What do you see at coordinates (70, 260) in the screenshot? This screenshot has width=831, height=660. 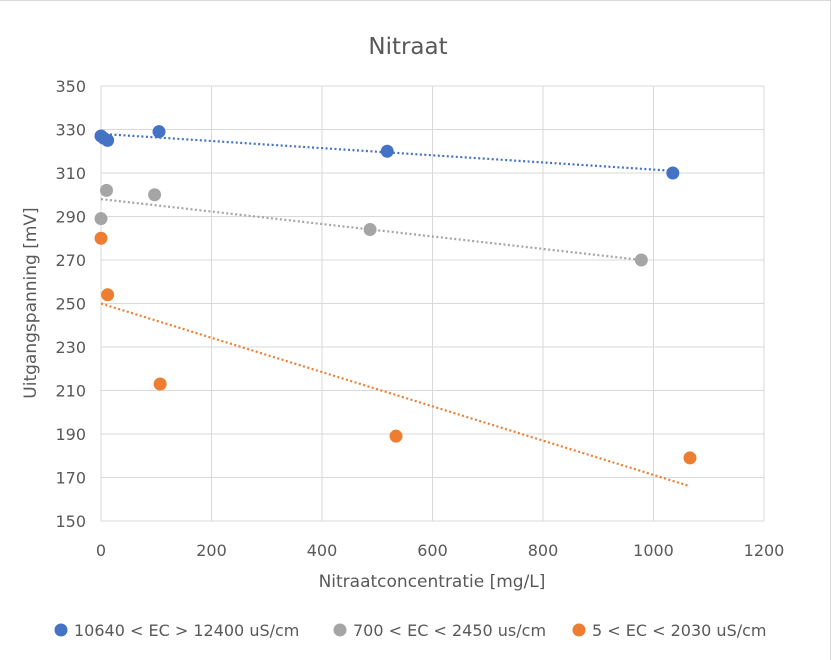 I see `y-tick-label: 270` at bounding box center [70, 260].